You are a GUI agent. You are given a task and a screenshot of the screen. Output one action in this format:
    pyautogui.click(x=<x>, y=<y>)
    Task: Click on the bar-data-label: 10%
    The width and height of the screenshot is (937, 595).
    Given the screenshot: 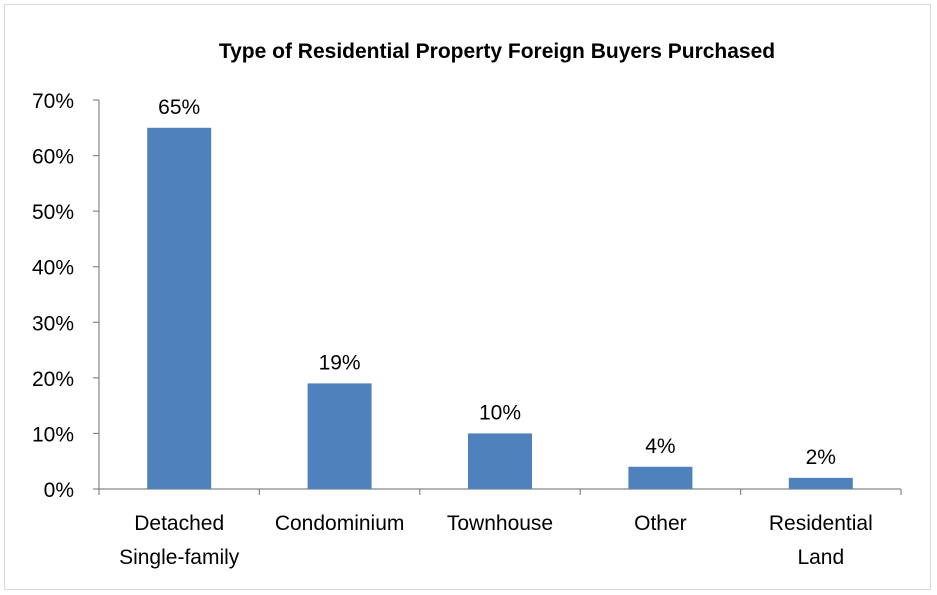 What is the action you would take?
    pyautogui.click(x=500, y=412)
    